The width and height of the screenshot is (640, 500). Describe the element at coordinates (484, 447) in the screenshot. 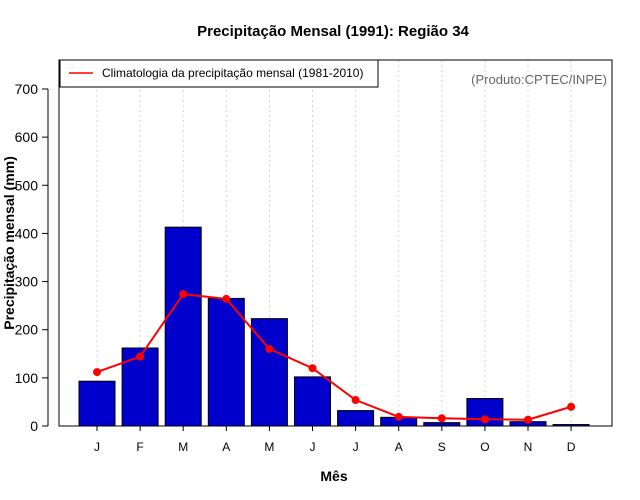

I see `x-tick-label: O` at that location.